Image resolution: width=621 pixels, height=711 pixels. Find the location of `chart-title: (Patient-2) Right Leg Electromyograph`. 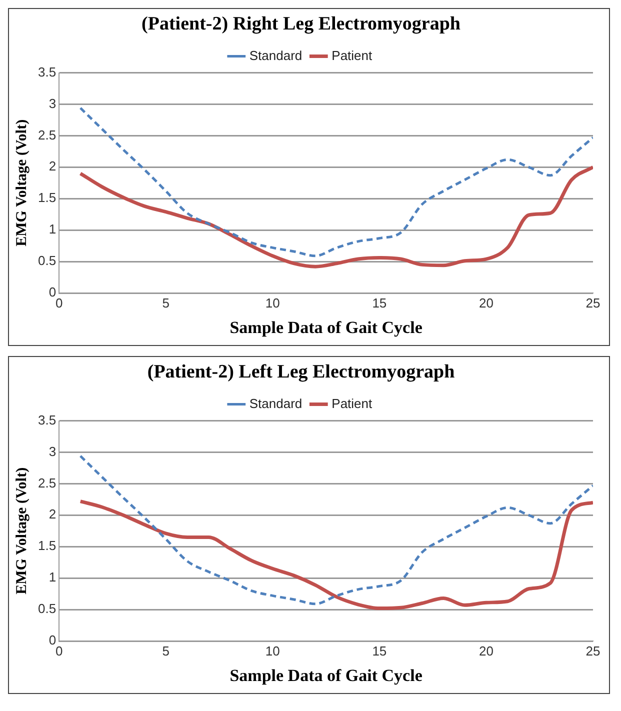

chart-title: (Patient-2) Right Leg Electromyograph is located at coordinates (301, 23).